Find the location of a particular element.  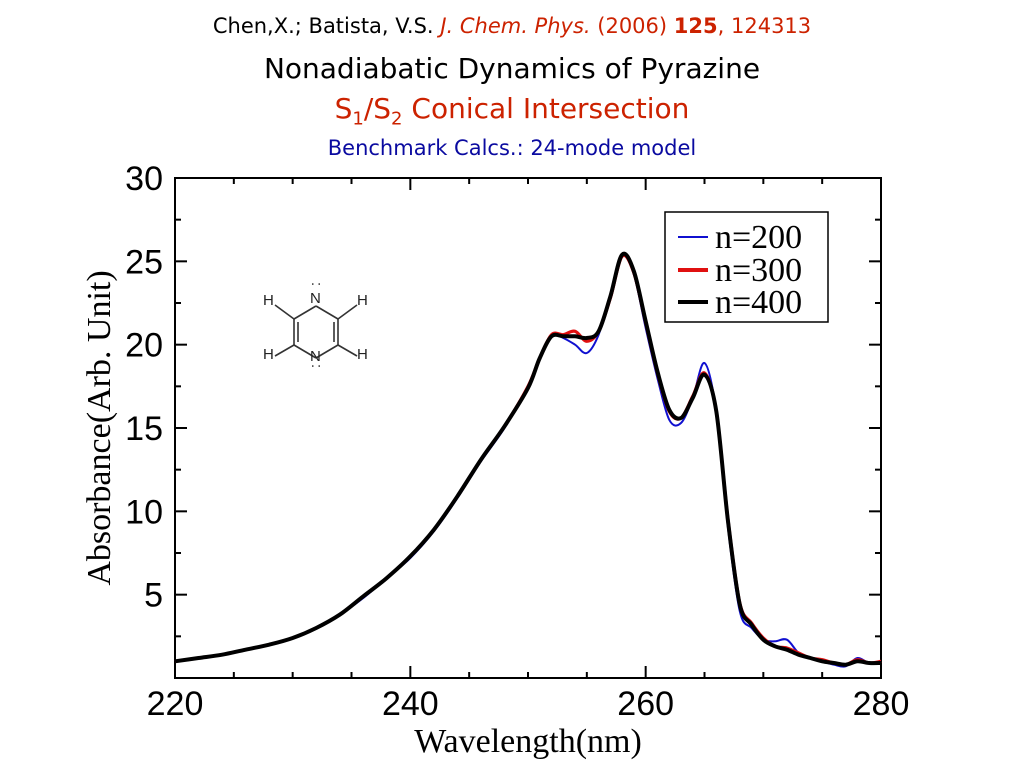

citation-authors: Chen,X.; Batista, V.S. is located at coordinates (323, 26).